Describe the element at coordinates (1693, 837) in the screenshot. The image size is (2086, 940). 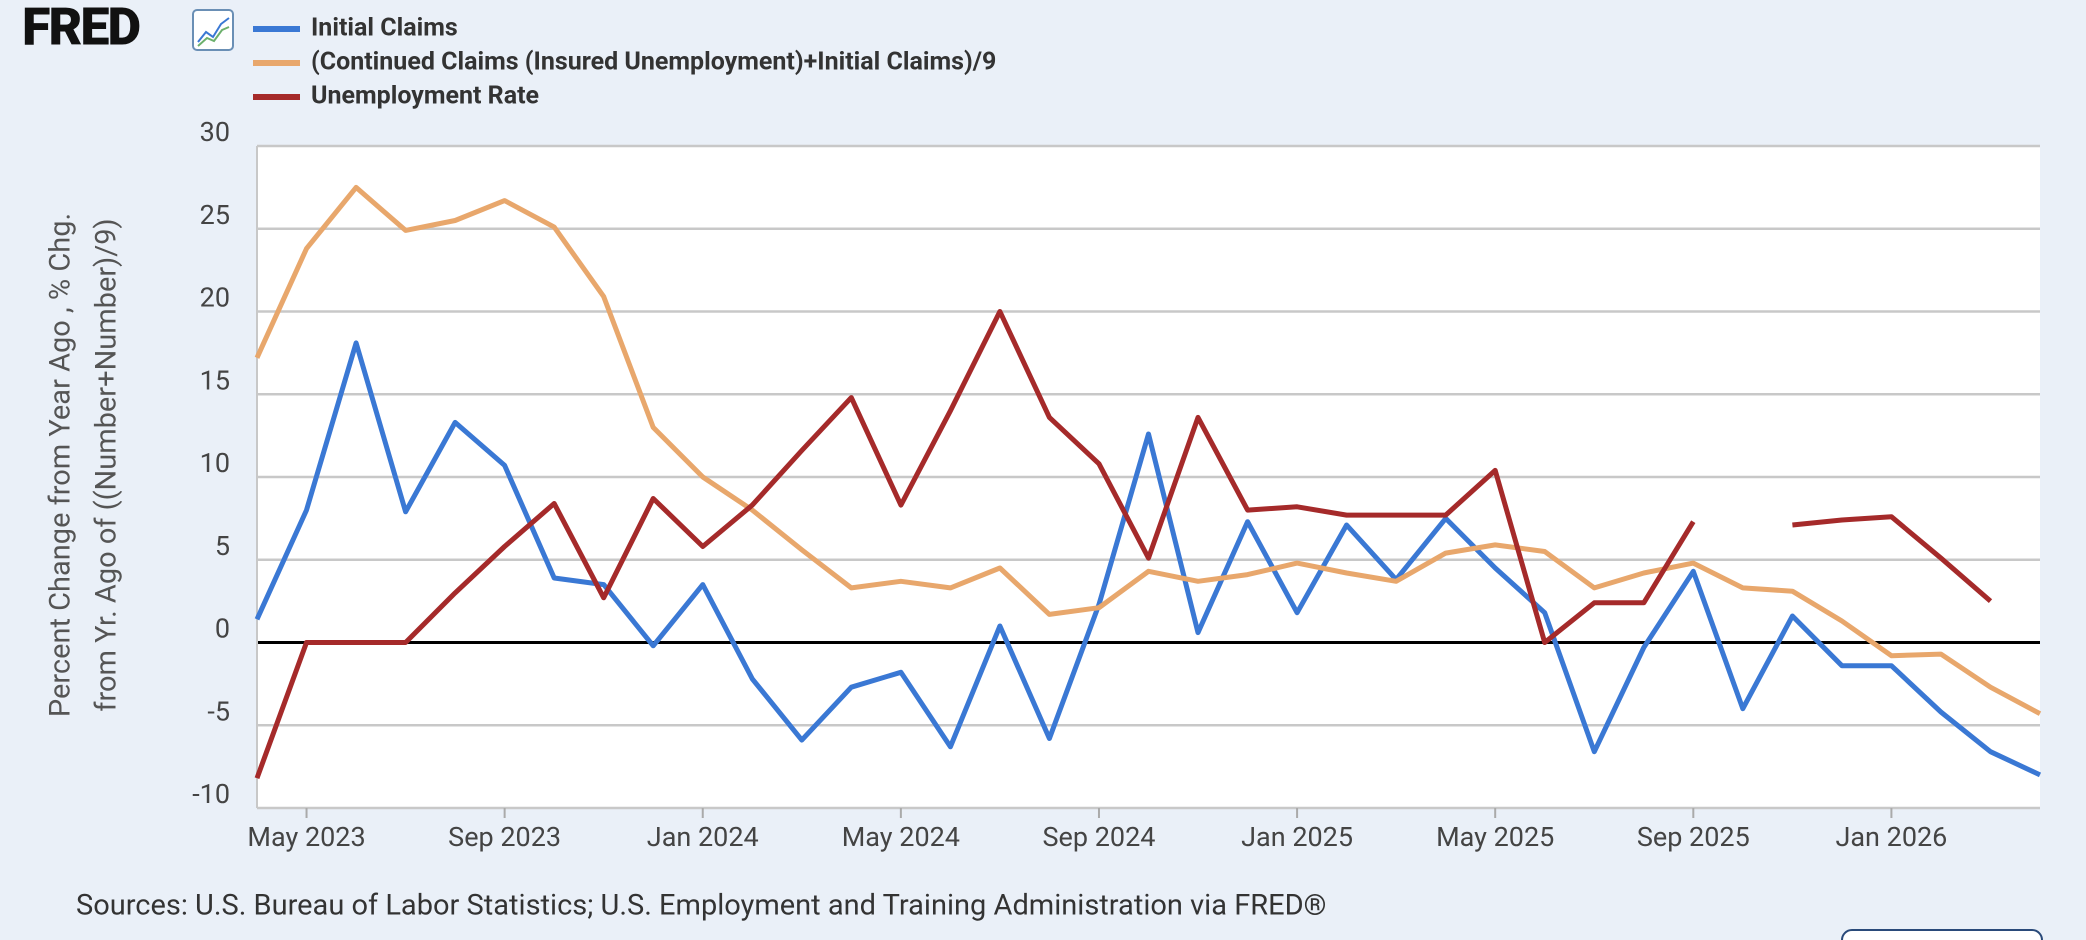
I see `x-tick-label: Sep 2025` at that location.